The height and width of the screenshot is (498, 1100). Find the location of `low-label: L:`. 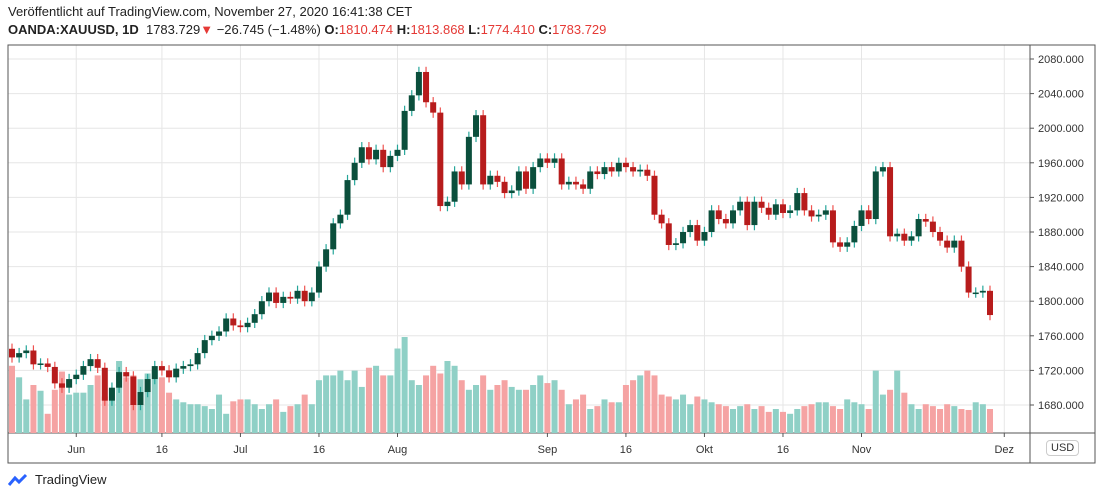

low-label: L: is located at coordinates (474, 29).